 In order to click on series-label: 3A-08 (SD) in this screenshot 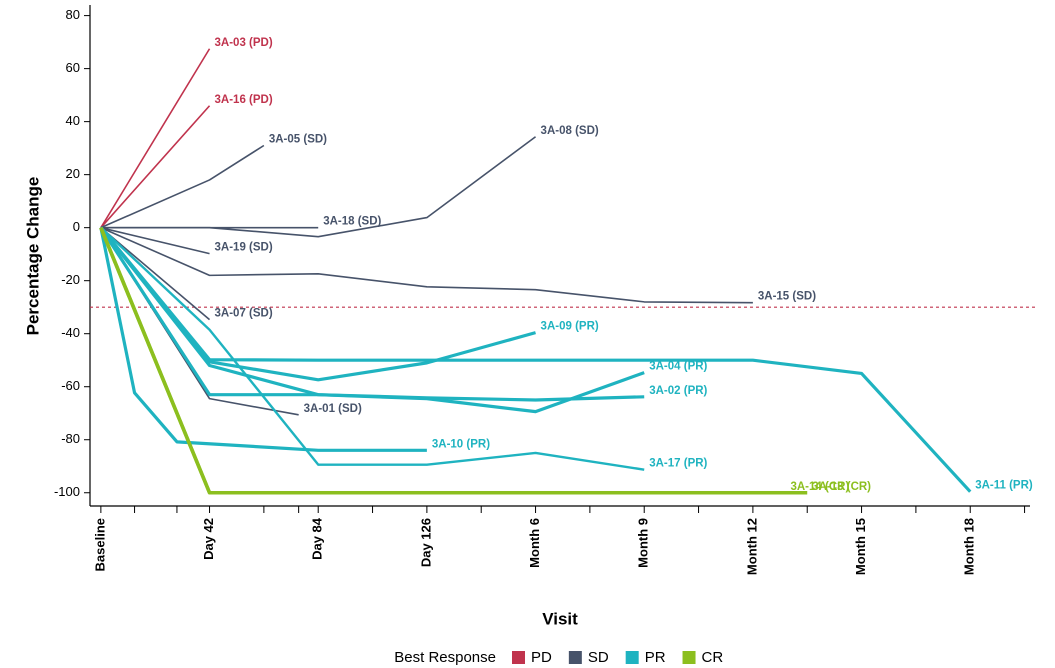, I will do `click(570, 131)`.